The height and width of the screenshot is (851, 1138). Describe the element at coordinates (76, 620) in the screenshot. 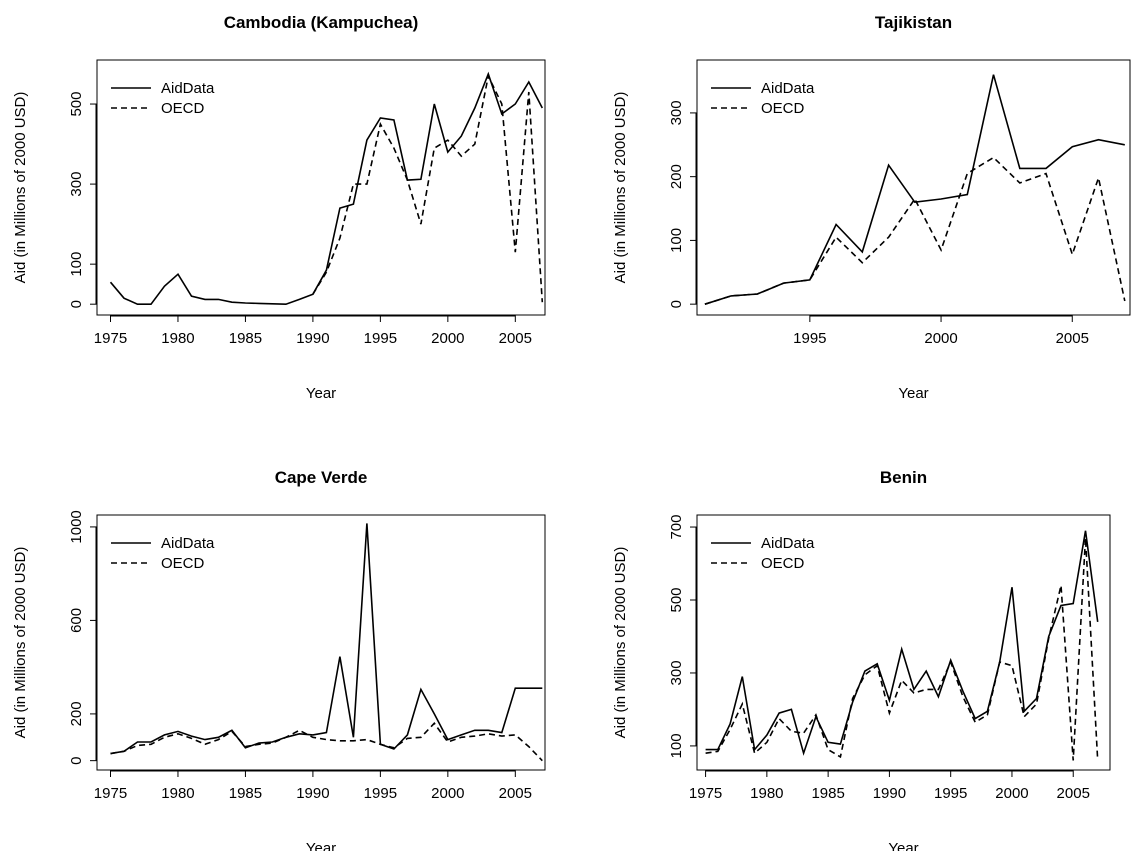

I see `y-tick-label: 600` at that location.